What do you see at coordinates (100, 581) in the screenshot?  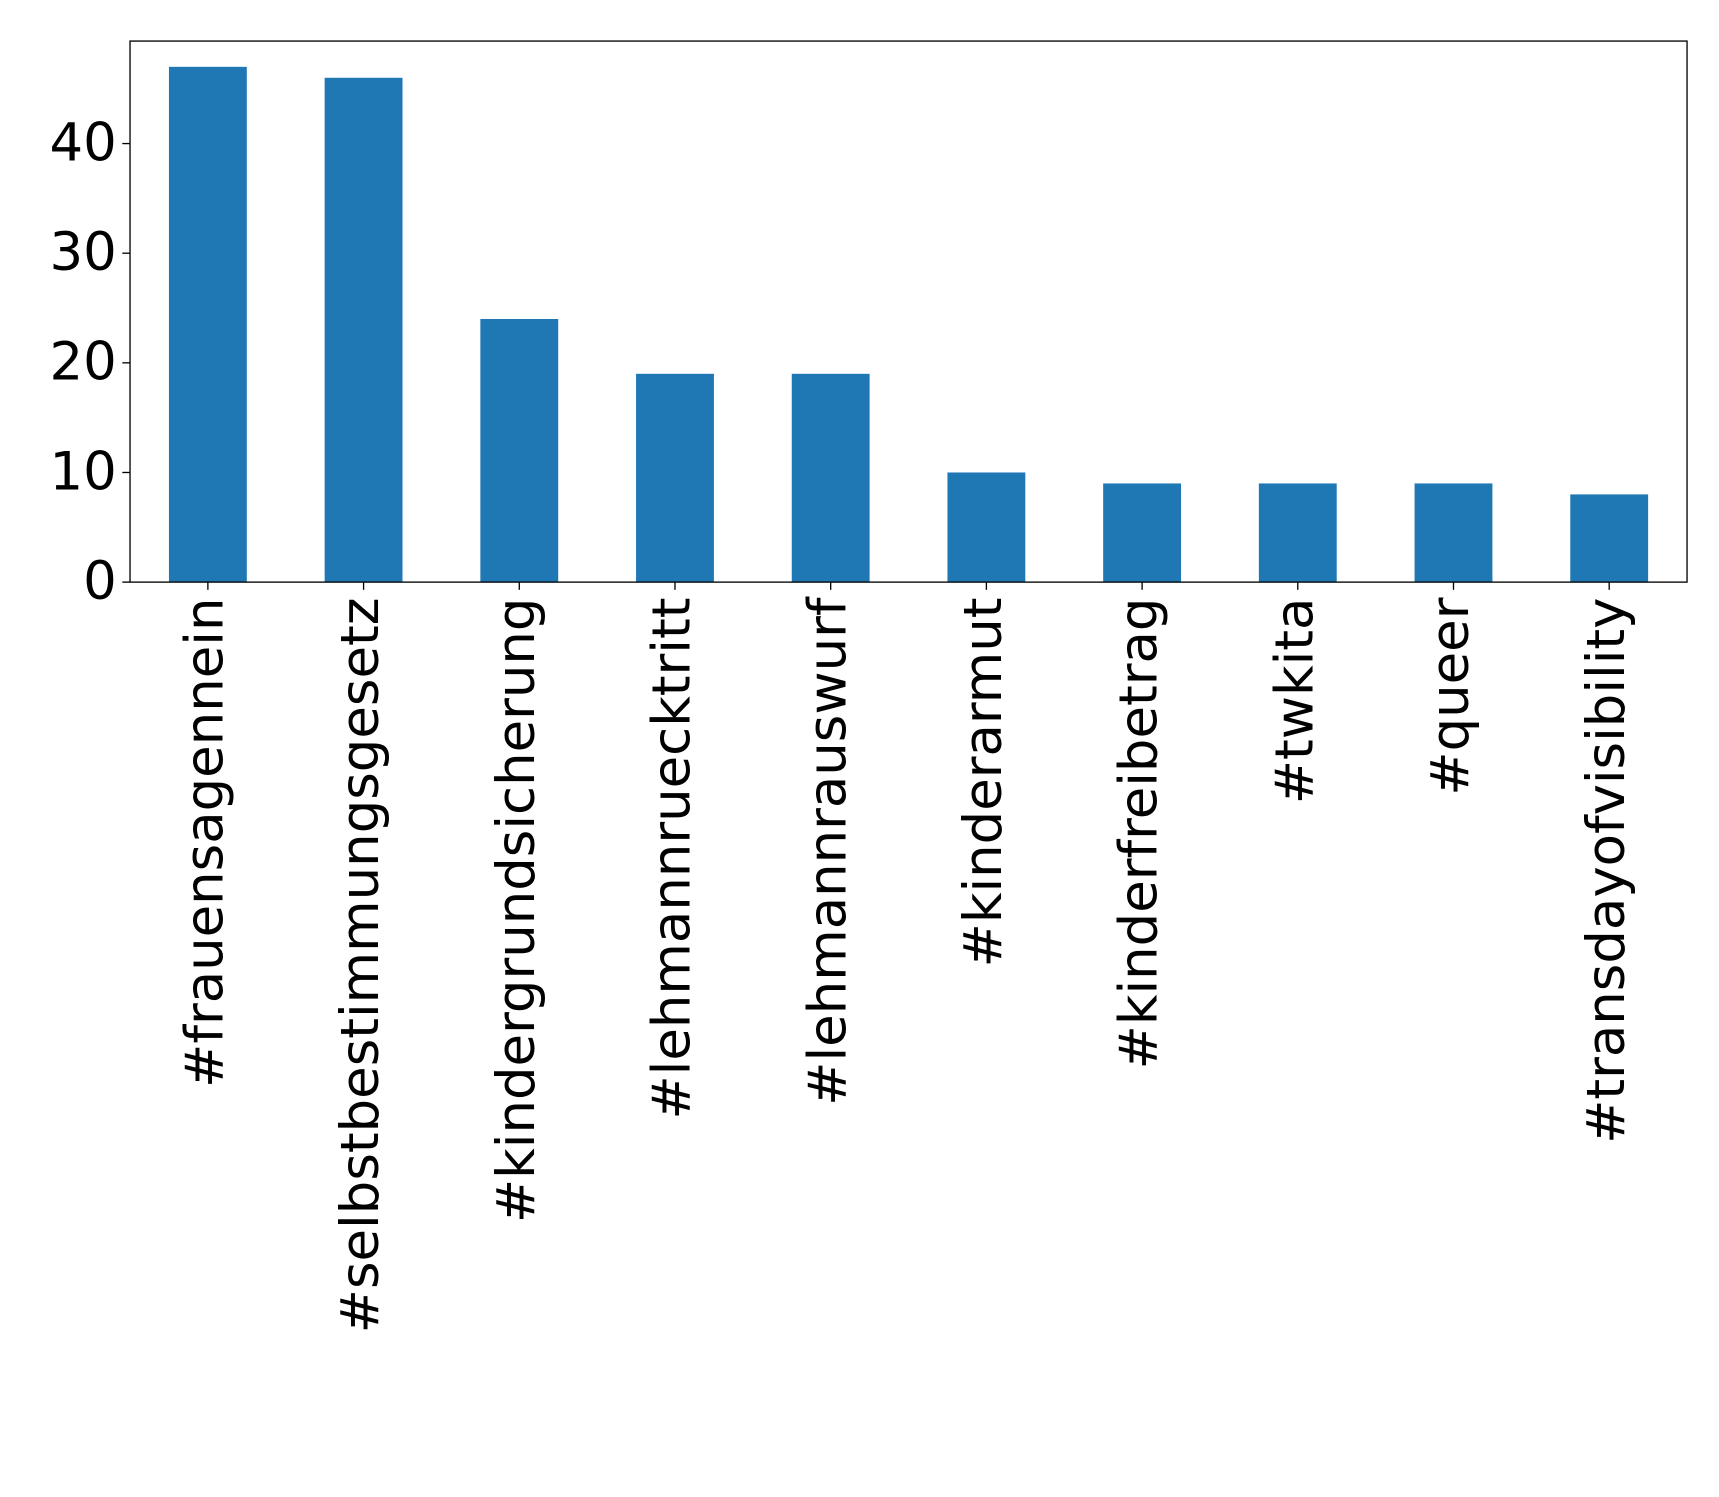 I see `y-tick-label: 0` at bounding box center [100, 581].